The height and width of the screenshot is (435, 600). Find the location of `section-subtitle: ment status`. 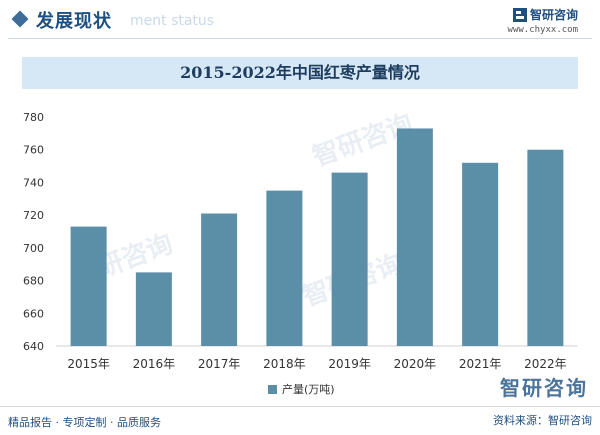

section-subtitle: ment status is located at coordinates (172, 21).